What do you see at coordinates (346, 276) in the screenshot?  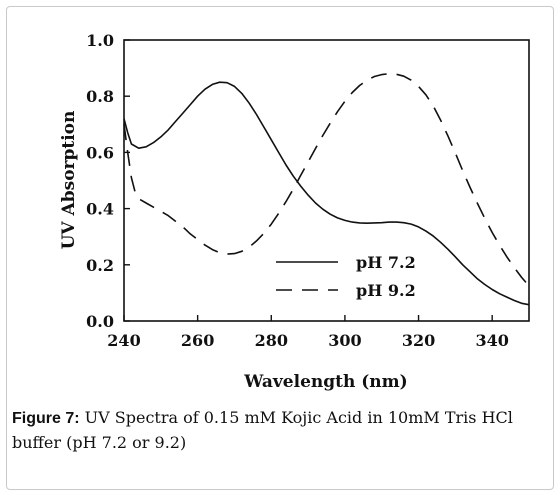 I see `legend: pH 7.2 pH 9.2` at bounding box center [346, 276].